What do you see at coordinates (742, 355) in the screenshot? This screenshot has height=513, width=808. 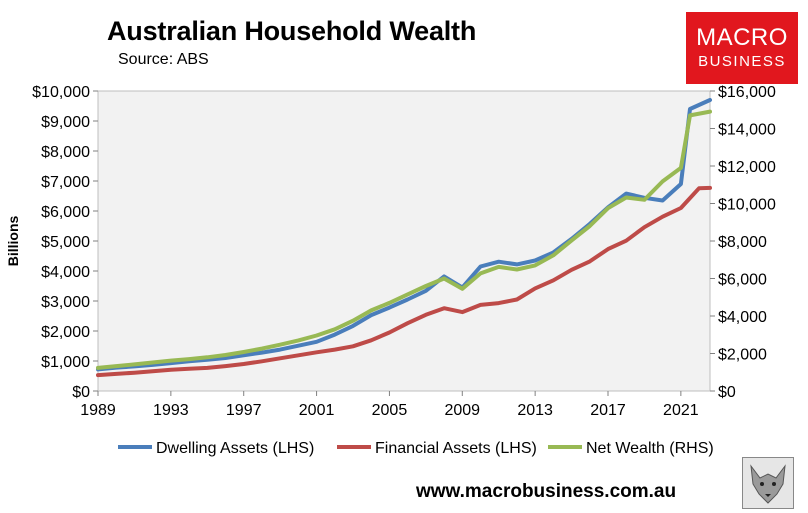 I see `y-right-tick-label: $2,000` at bounding box center [742, 355].